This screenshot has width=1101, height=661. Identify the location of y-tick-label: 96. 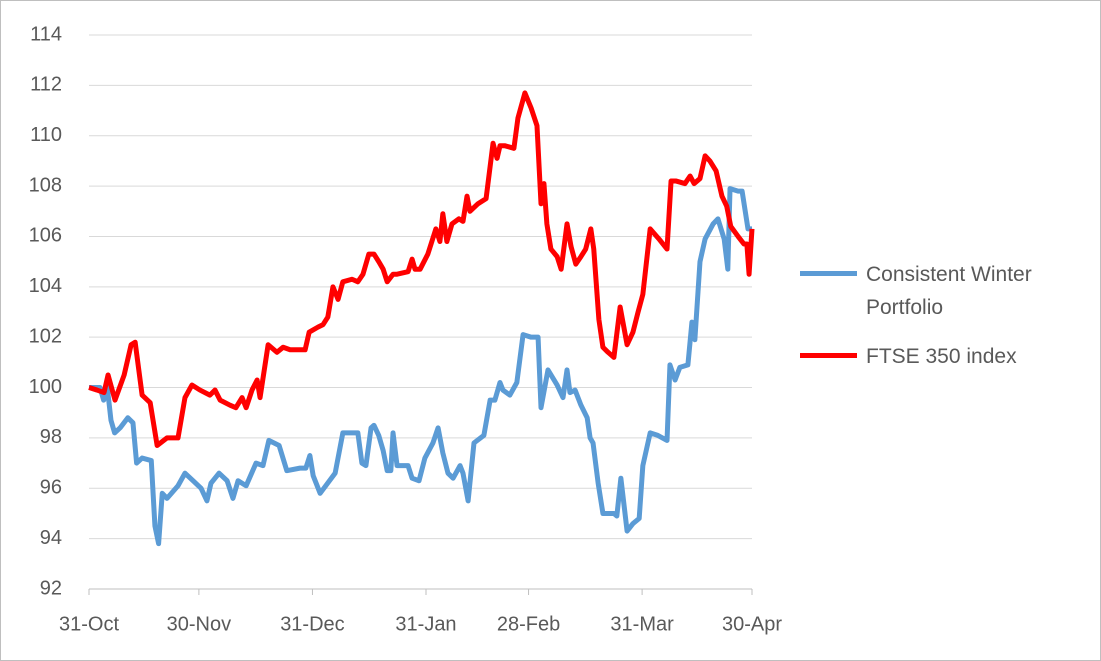
(51, 488).